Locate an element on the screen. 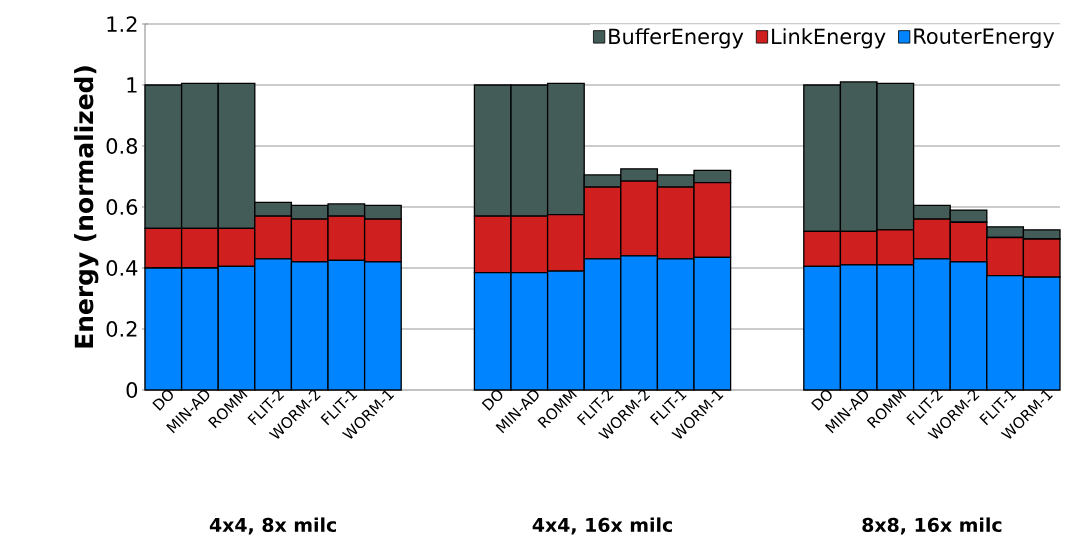  y-tick-label: 1.2 is located at coordinates (122, 24).